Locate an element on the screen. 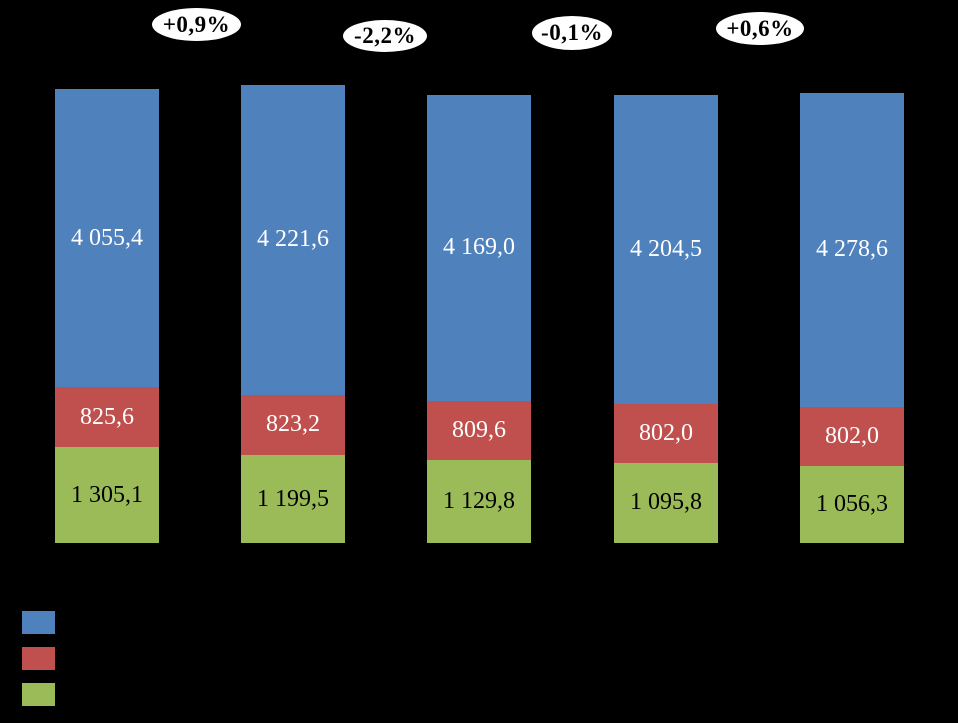 Image resolution: width=958 pixels, height=723 pixels. bar-value-label: 1 056,3 is located at coordinates (852, 503).